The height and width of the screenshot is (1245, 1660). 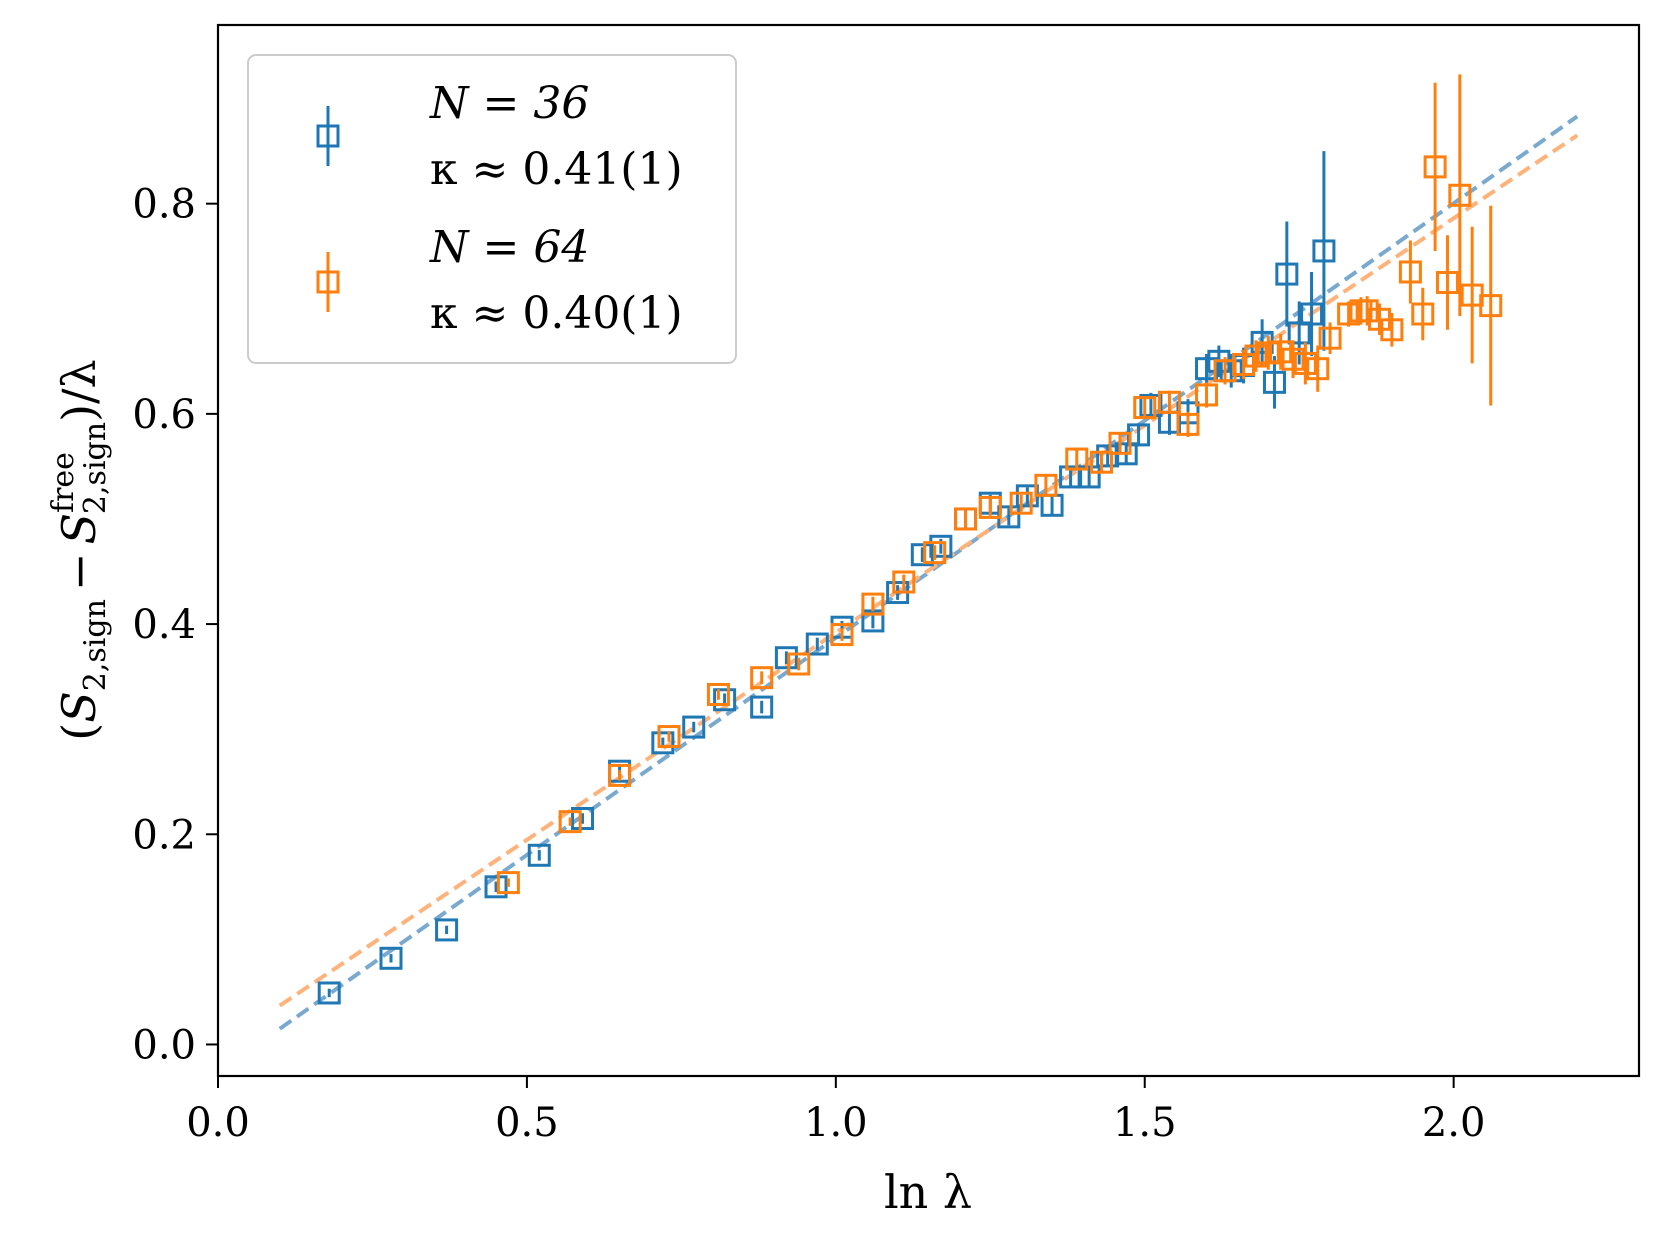 I want to click on x-tick-label-2: 1.0, so click(x=836, y=1123).